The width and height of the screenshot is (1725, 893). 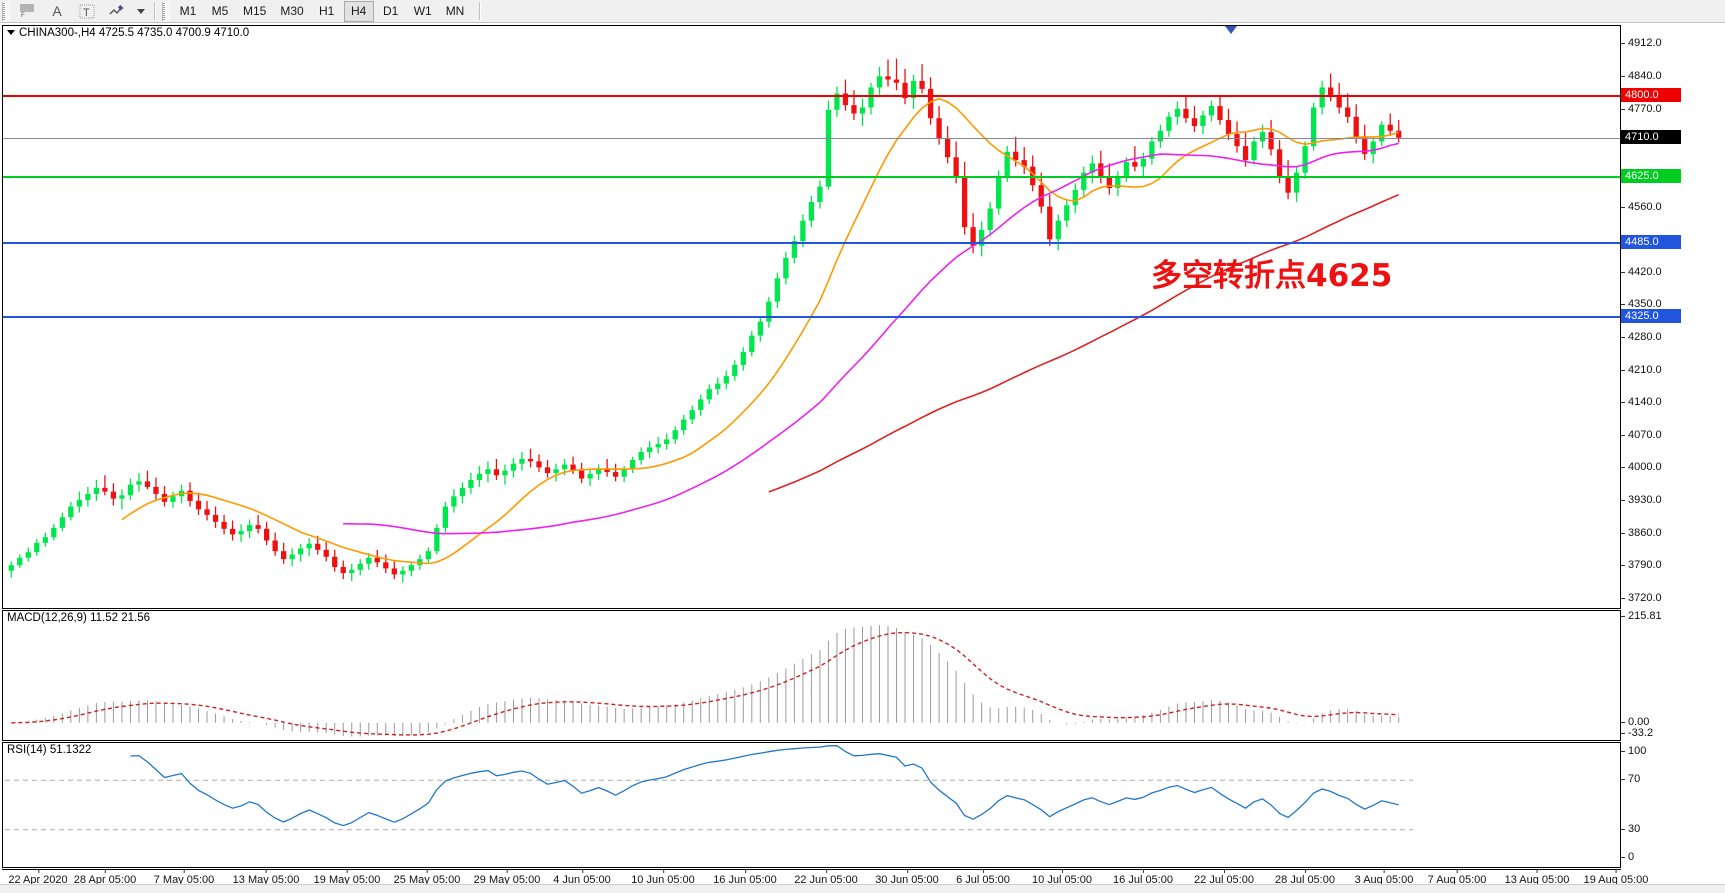 I want to click on price-tick-4420-0: 4420.0, so click(x=1641, y=272).